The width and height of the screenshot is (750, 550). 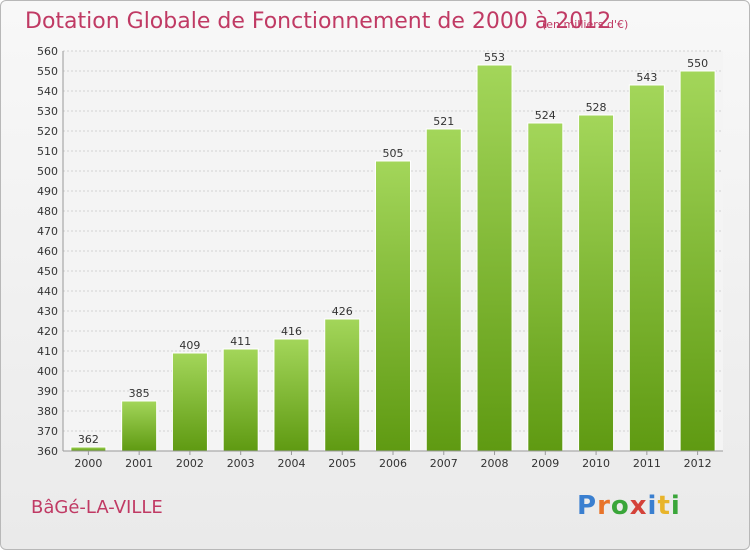 I want to click on bar-2008, so click(x=494, y=258).